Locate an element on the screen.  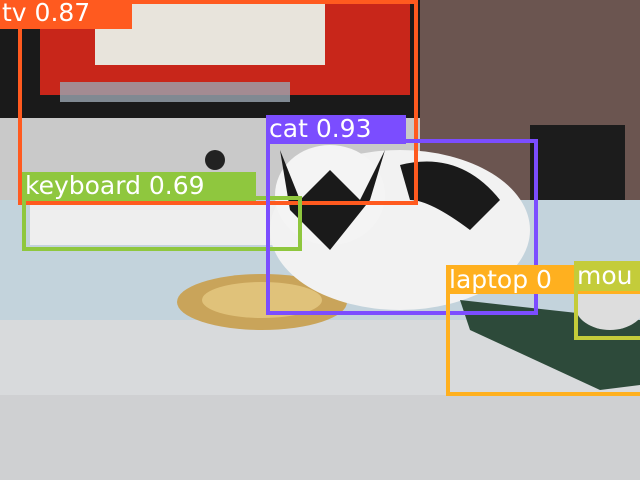
detection-label: cat 0.93 is located at coordinates (320, 128).